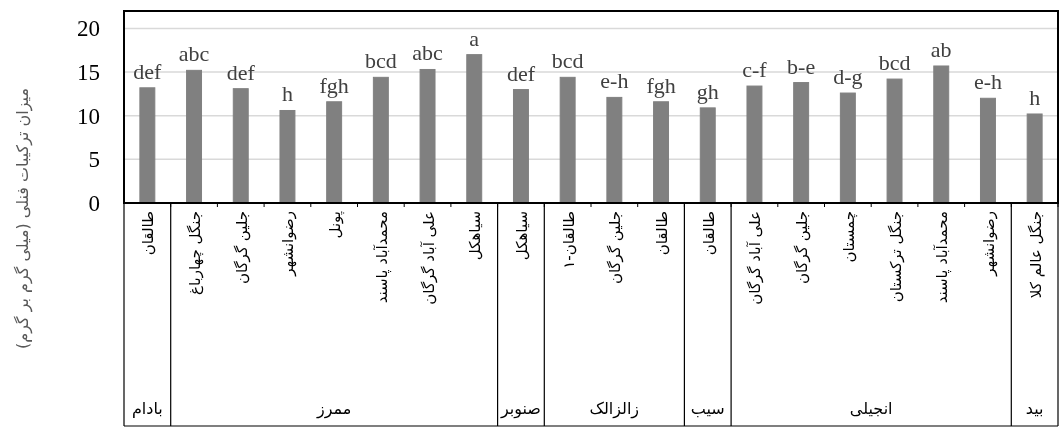 The height and width of the screenshot is (427, 1062). Describe the element at coordinates (147, 408) in the screenshot. I see `text: بادام` at that location.